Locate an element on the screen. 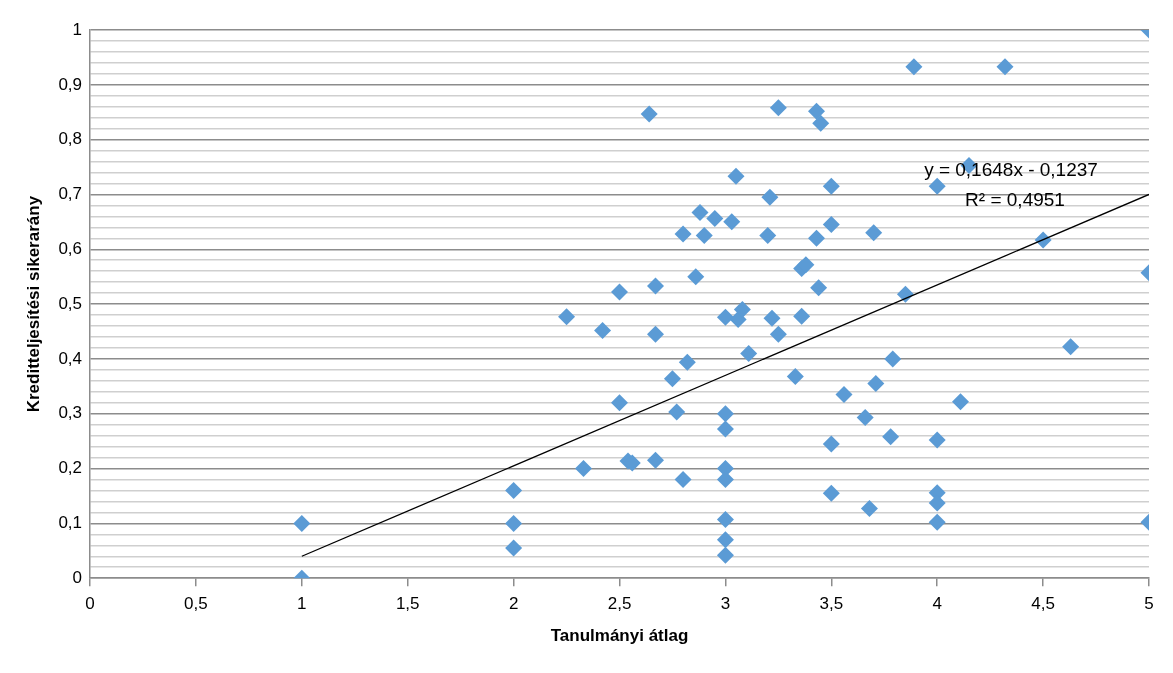 This screenshot has height=673, width=1173. y-tick-label: 0,9 is located at coordinates (70, 84).